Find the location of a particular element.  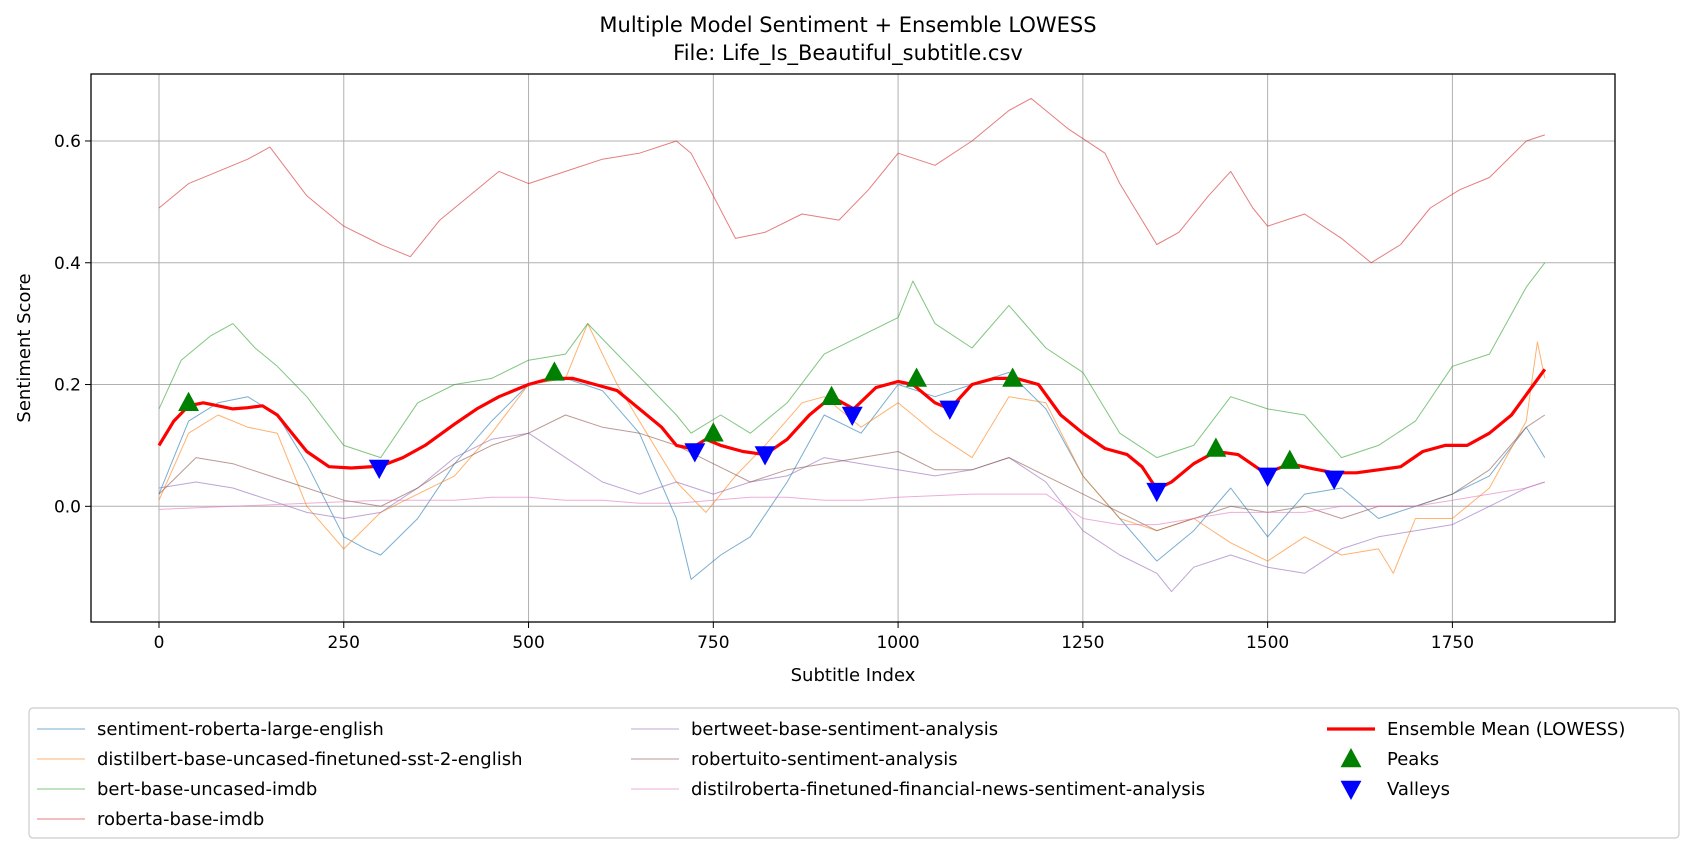

y-tick-label: 0.0 is located at coordinates (67, 507).